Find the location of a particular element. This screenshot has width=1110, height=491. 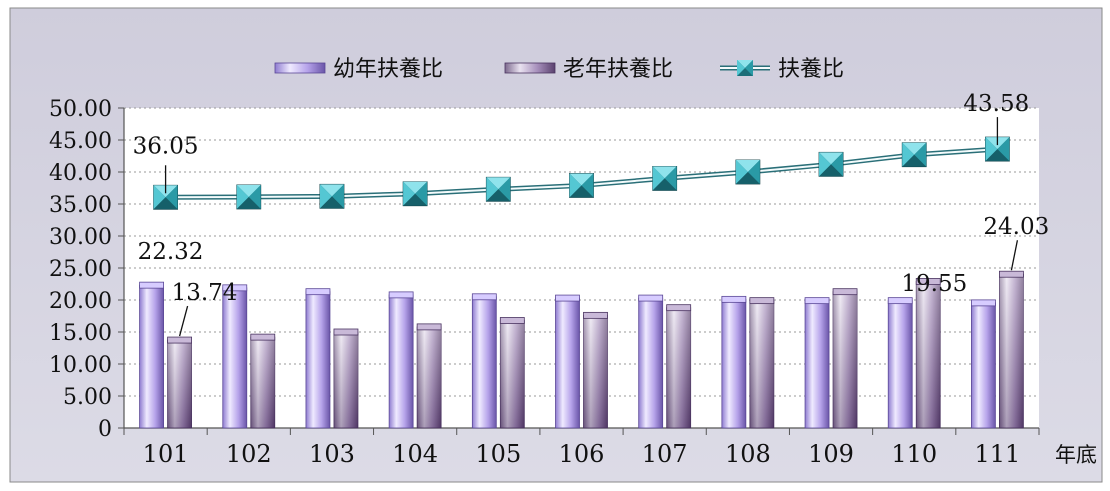

x-tick-label: 110 is located at coordinates (914, 454).